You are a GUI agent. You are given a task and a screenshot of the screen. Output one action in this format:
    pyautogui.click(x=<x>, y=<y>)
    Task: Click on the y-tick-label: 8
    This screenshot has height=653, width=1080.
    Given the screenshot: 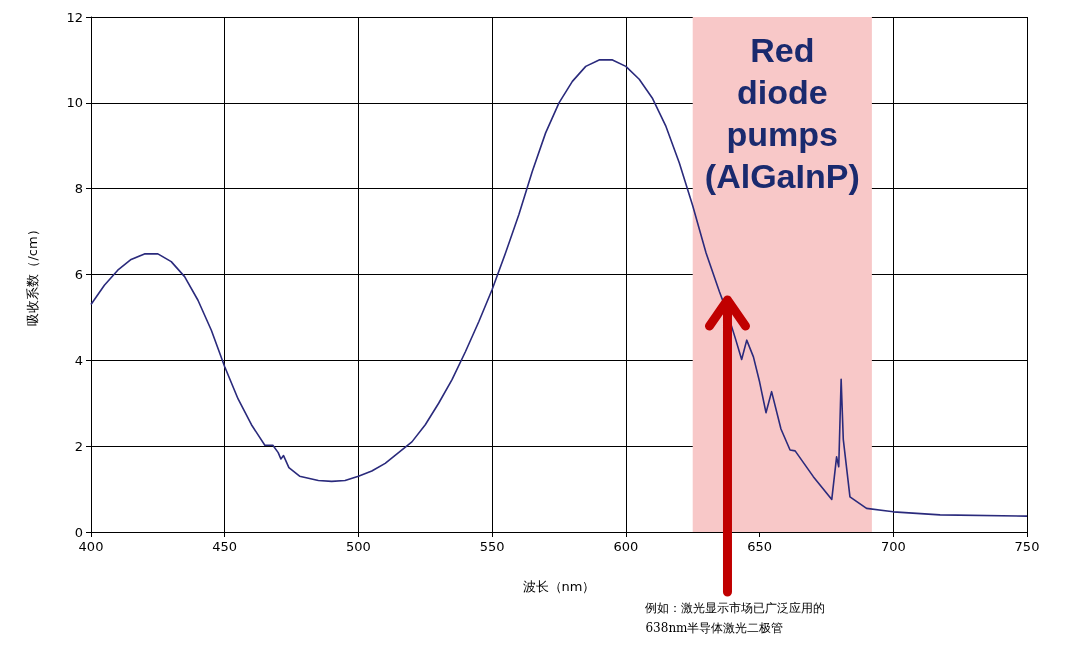 What is the action you would take?
    pyautogui.click(x=78, y=189)
    